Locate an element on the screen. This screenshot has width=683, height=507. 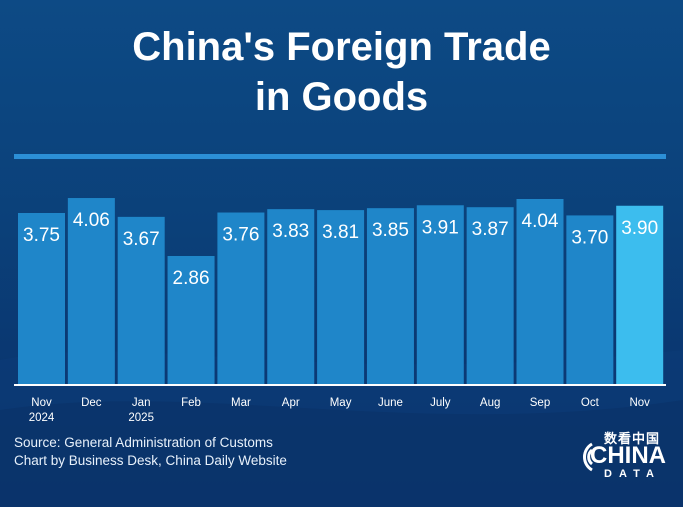
category-label-9: Aug is located at coordinates (490, 403).